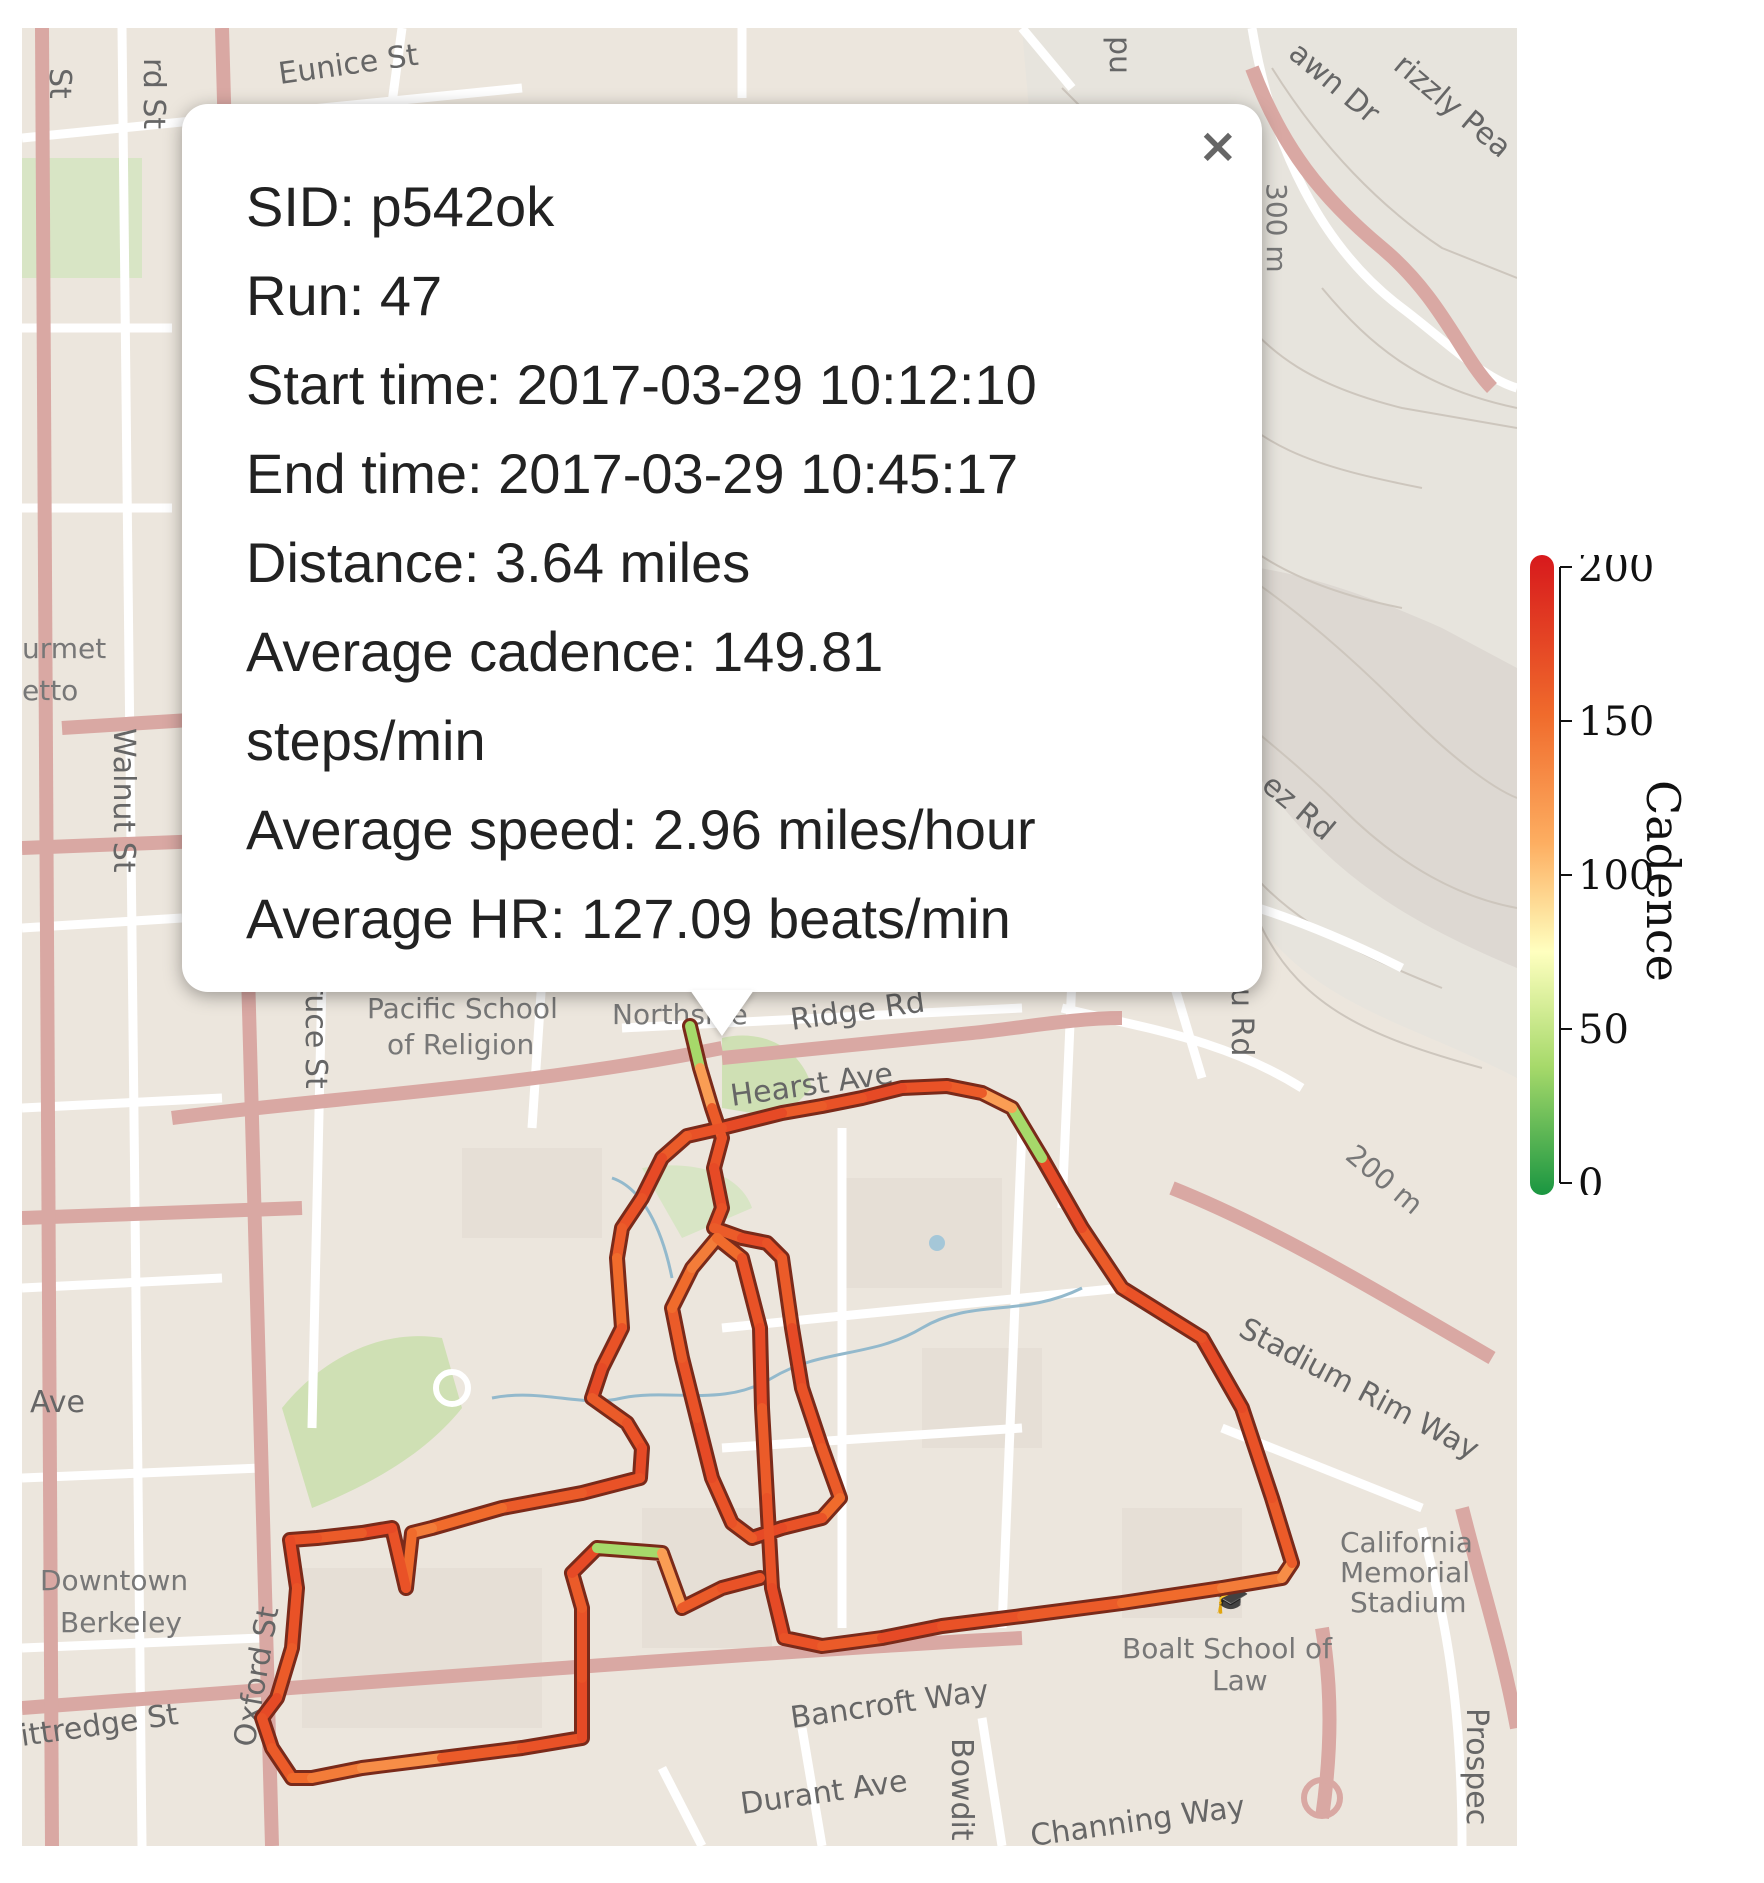  Describe the element at coordinates (937, 1243) in the screenshot. I see `pond` at that location.